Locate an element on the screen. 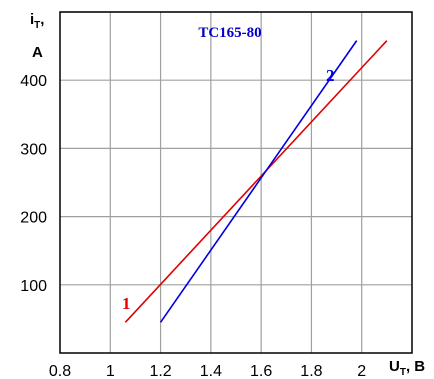 The height and width of the screenshot is (379, 434). y-tick-label: 100 is located at coordinates (33, 286).